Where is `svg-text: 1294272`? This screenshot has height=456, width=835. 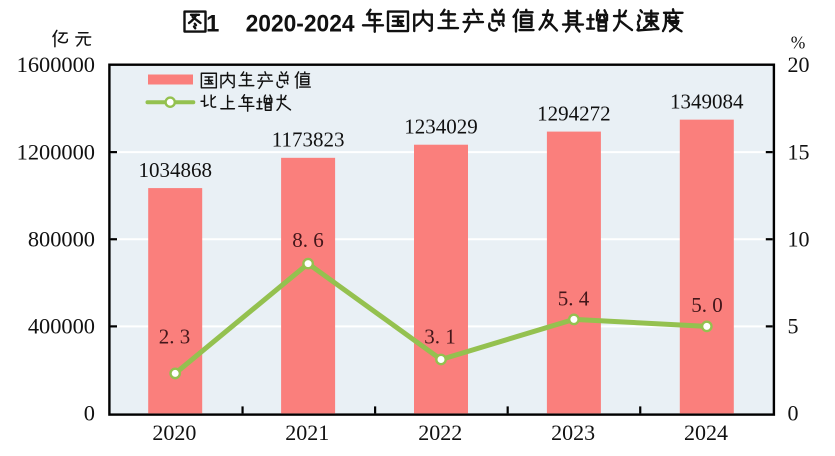
svg-text: 1294272 is located at coordinates (574, 114).